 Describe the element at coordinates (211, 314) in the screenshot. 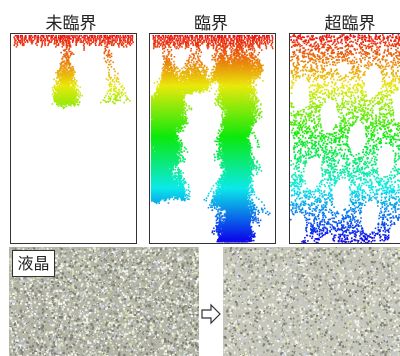

I see `right-arrow-icon` at that location.